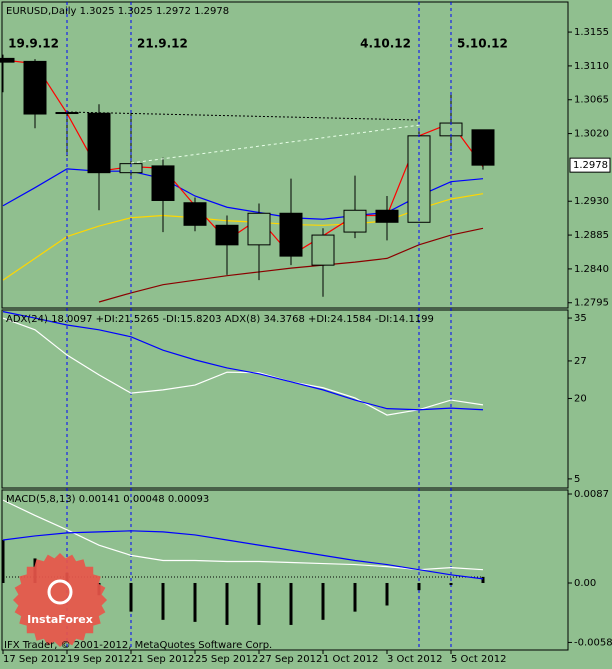 This screenshot has height=669, width=612. Describe the element at coordinates (591, 134) in the screenshot. I see `y-tick-label: 1.3020` at that location.